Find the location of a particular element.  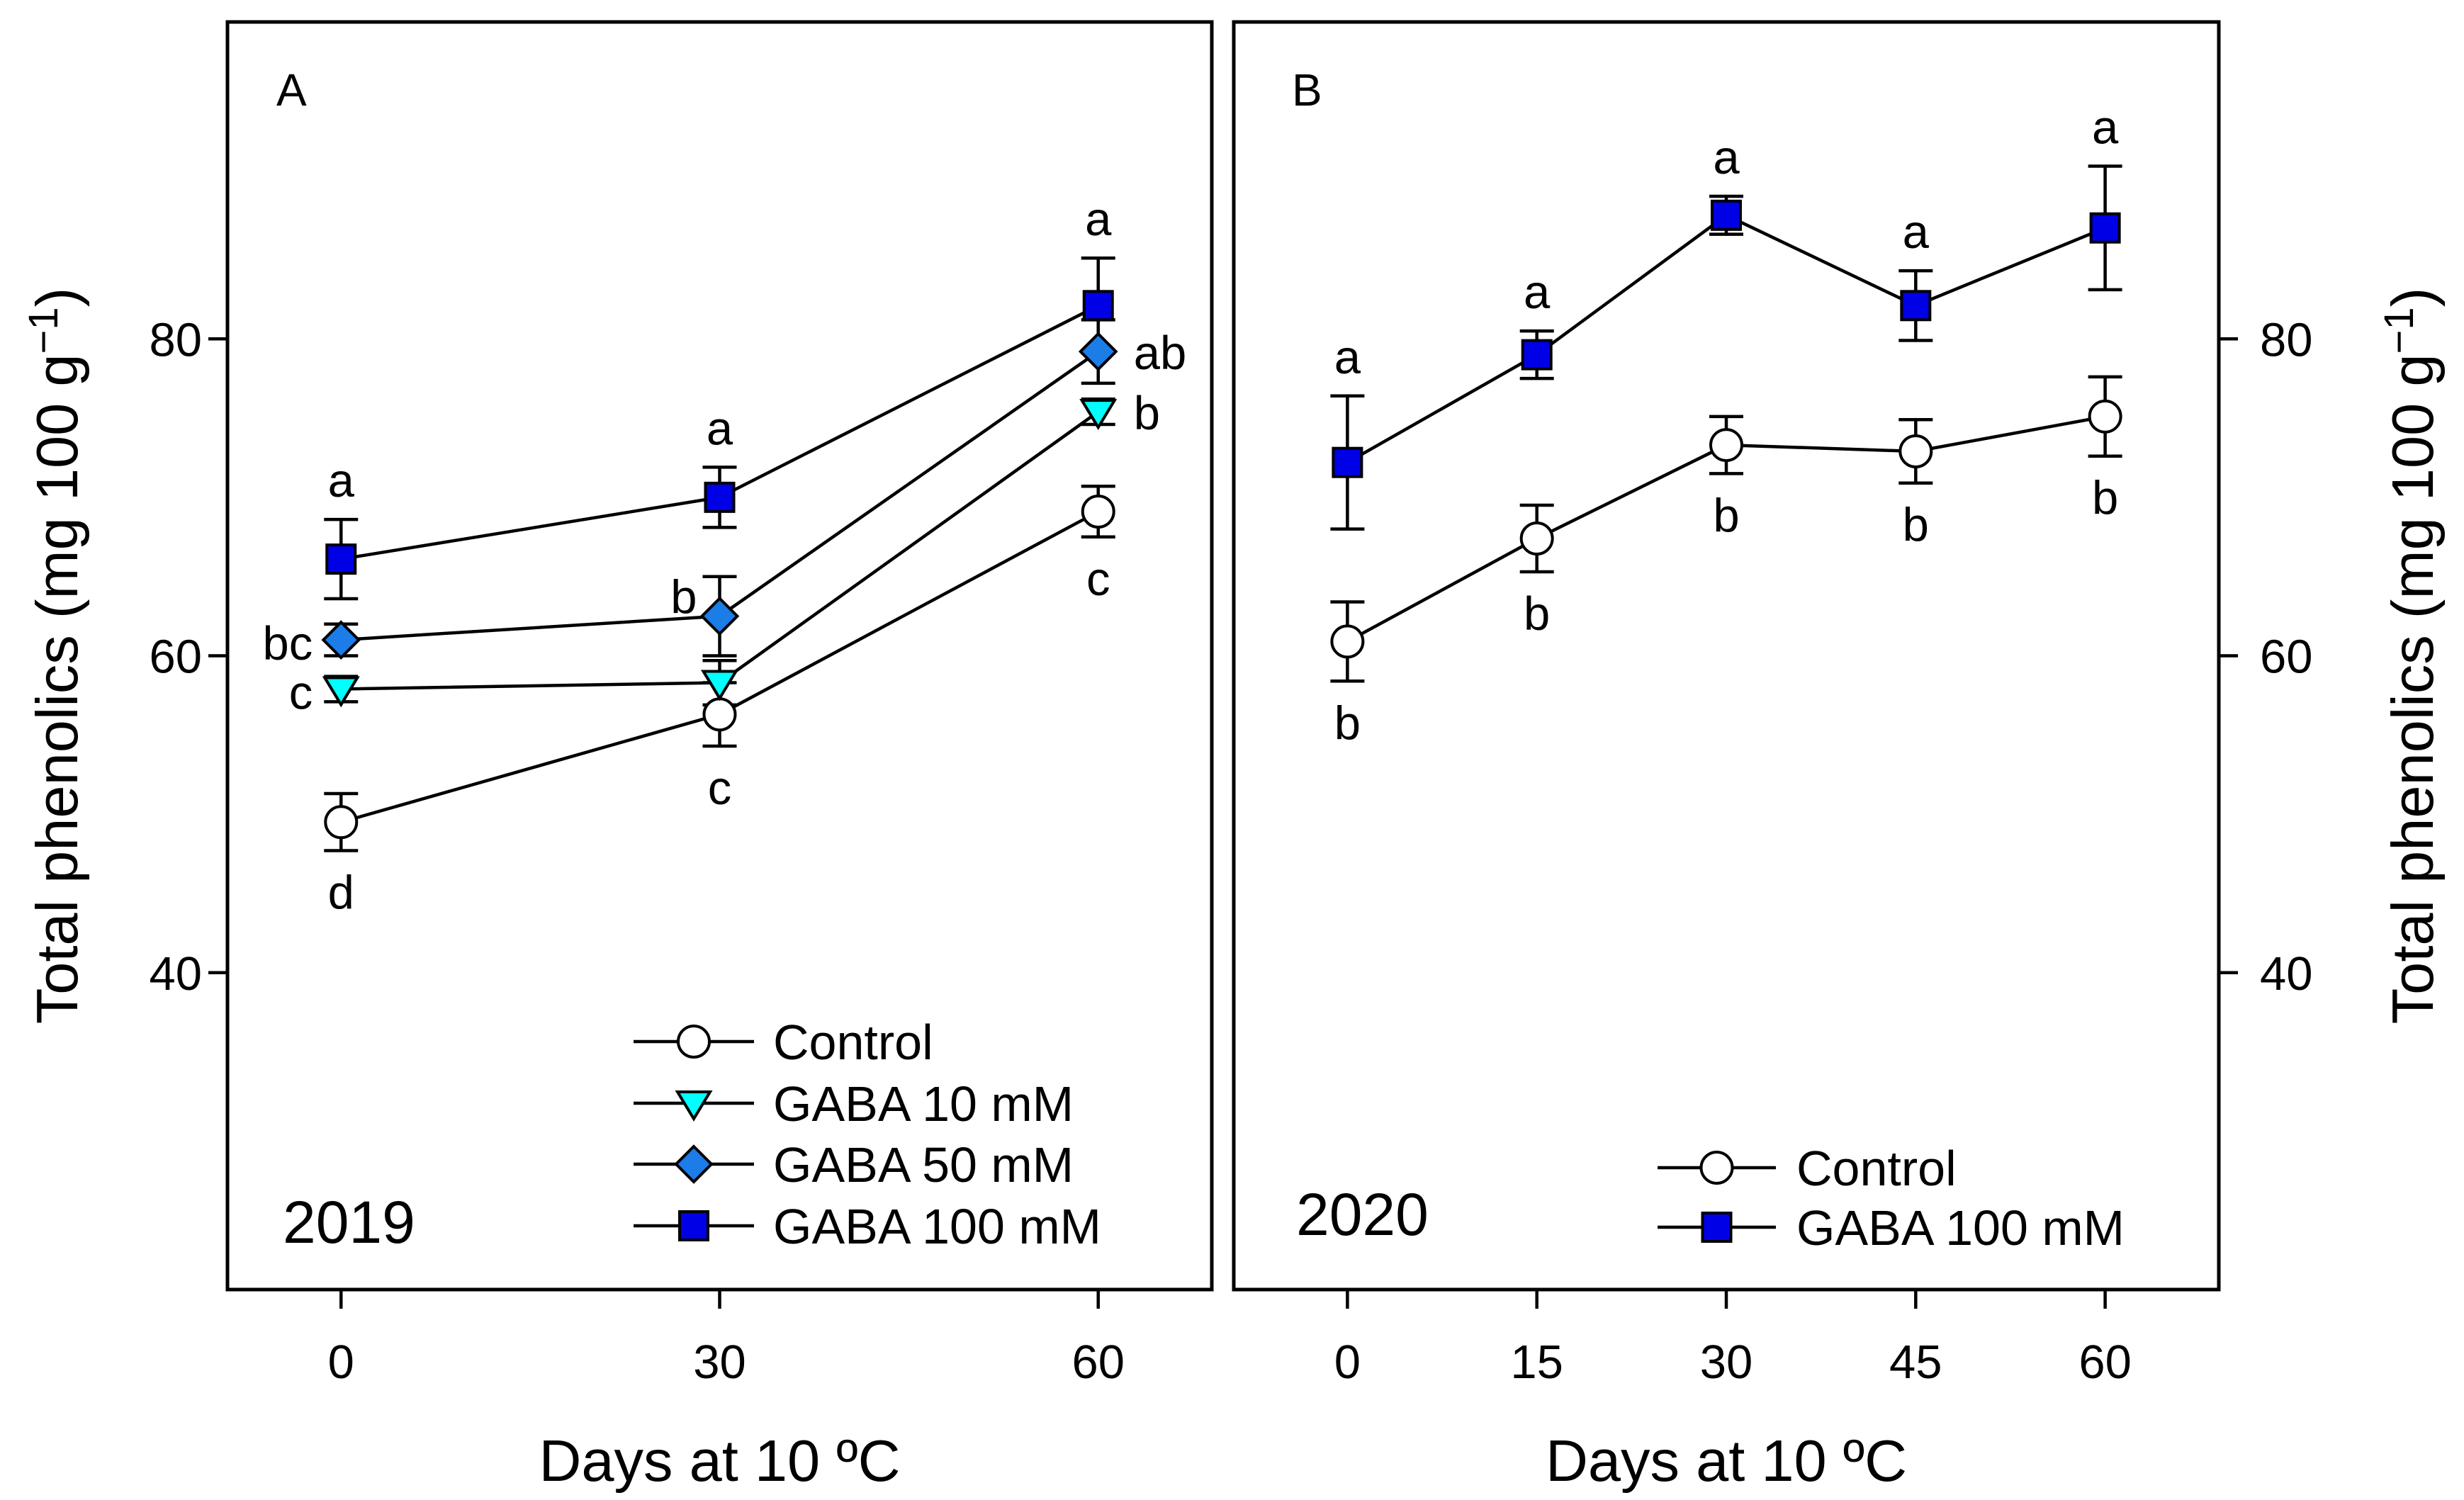

significance-letter-gaba-50-mm-0: bc is located at coordinates (288, 643).